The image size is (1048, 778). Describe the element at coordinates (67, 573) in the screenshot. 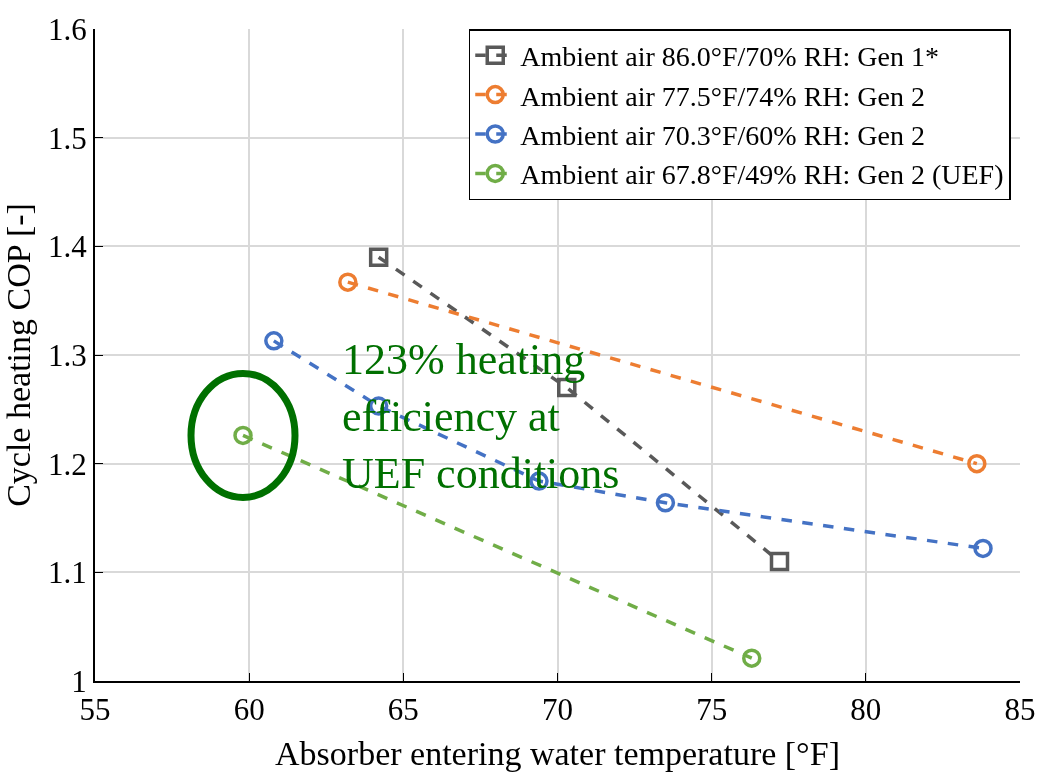

I see `y-tick-label: 1.1` at that location.